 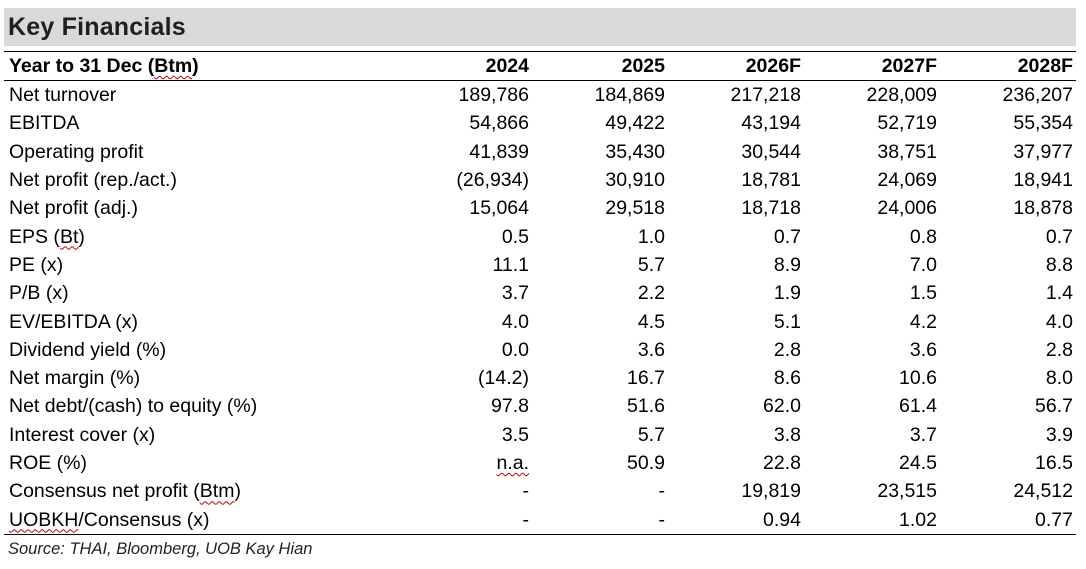 What do you see at coordinates (133, 406) in the screenshot?
I see `row-label: Net debt/(cash) to equity (%)` at bounding box center [133, 406].